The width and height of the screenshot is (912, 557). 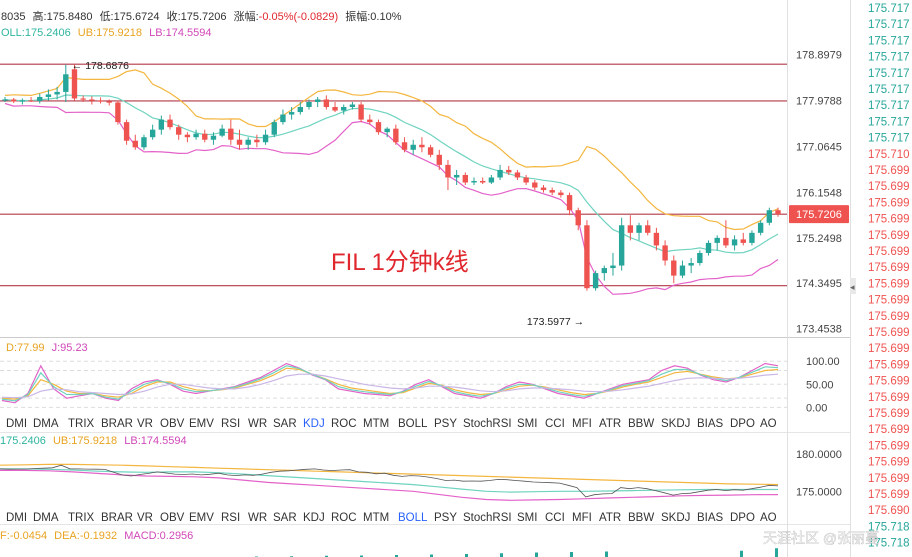 What do you see at coordinates (819, 492) in the screenshot?
I see `boll-axis-label: 175.0000` at bounding box center [819, 492].